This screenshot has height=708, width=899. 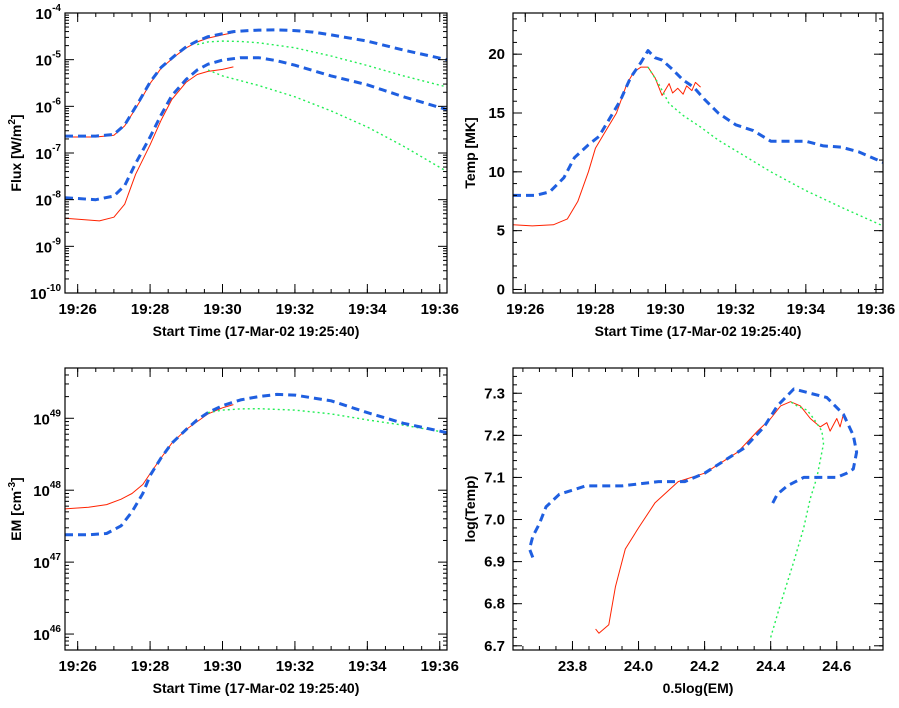 What do you see at coordinates (496, 113) in the screenshot?
I see `y-tick-label: 15` at bounding box center [496, 113].